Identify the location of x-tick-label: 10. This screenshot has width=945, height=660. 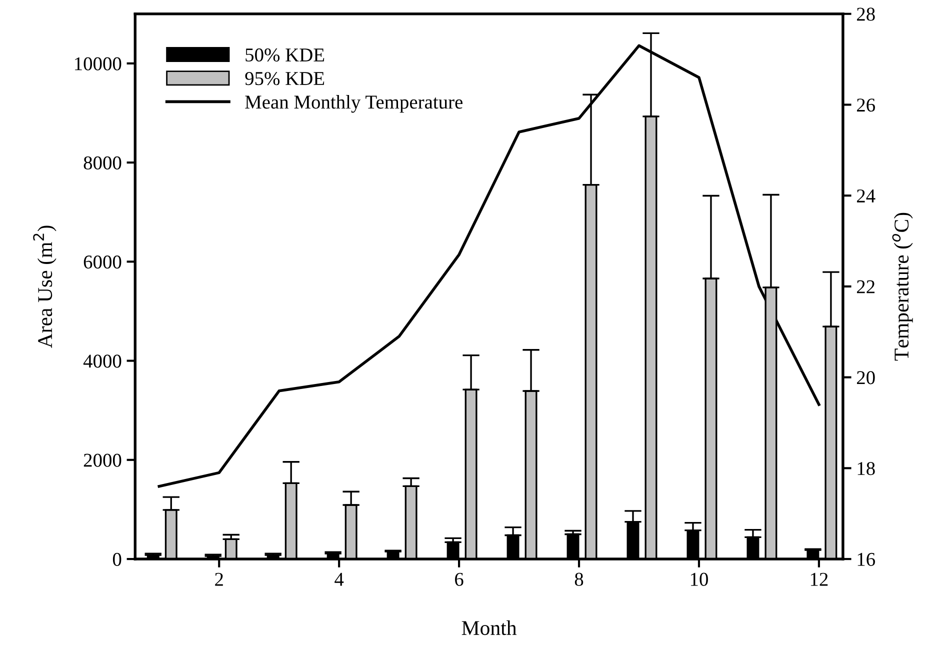
(699, 579).